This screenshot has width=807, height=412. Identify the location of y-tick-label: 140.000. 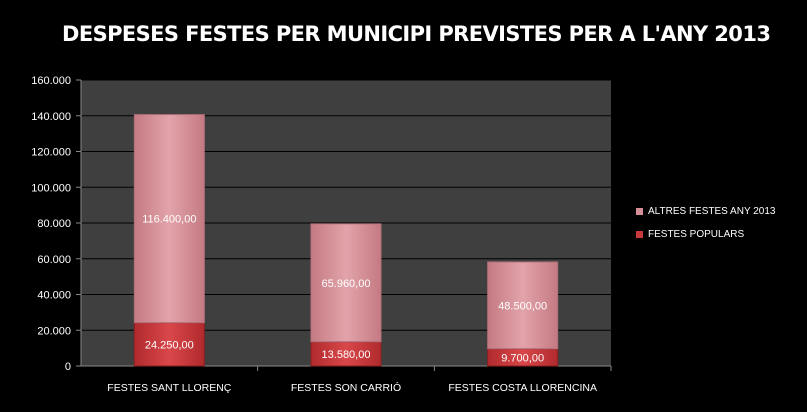
(51, 117).